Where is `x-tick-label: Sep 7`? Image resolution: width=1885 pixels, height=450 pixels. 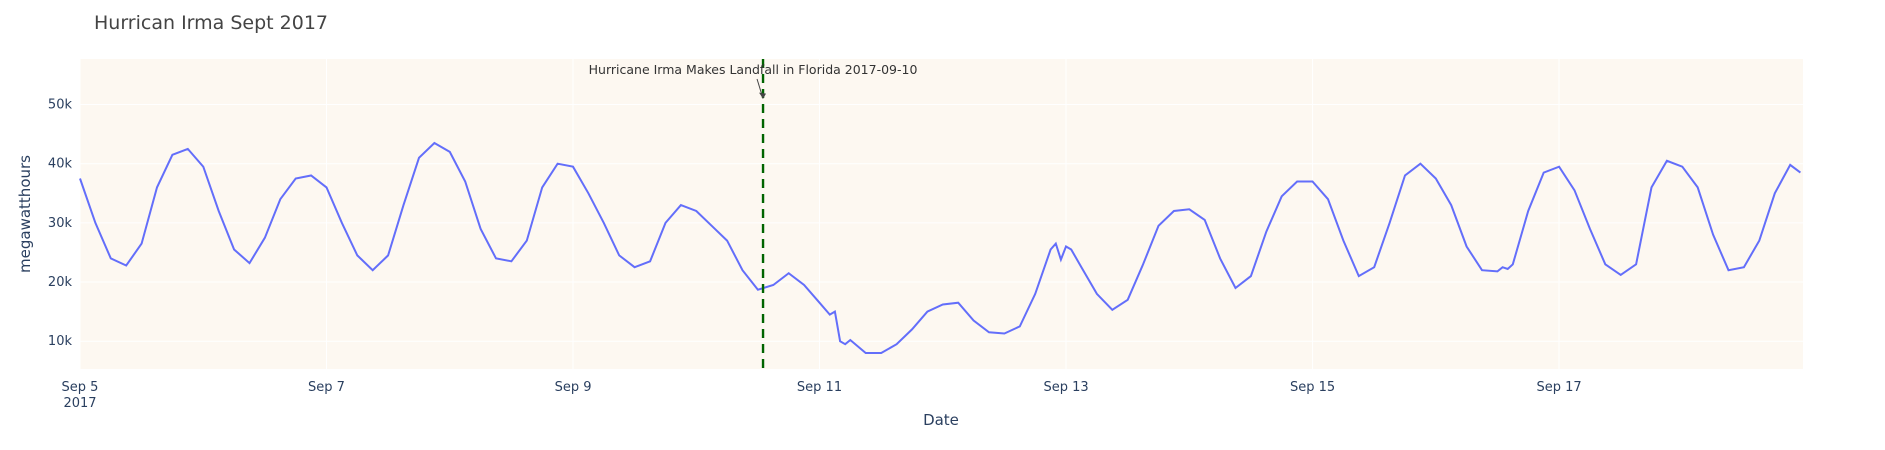 x-tick-label: Sep 7 is located at coordinates (326, 387).